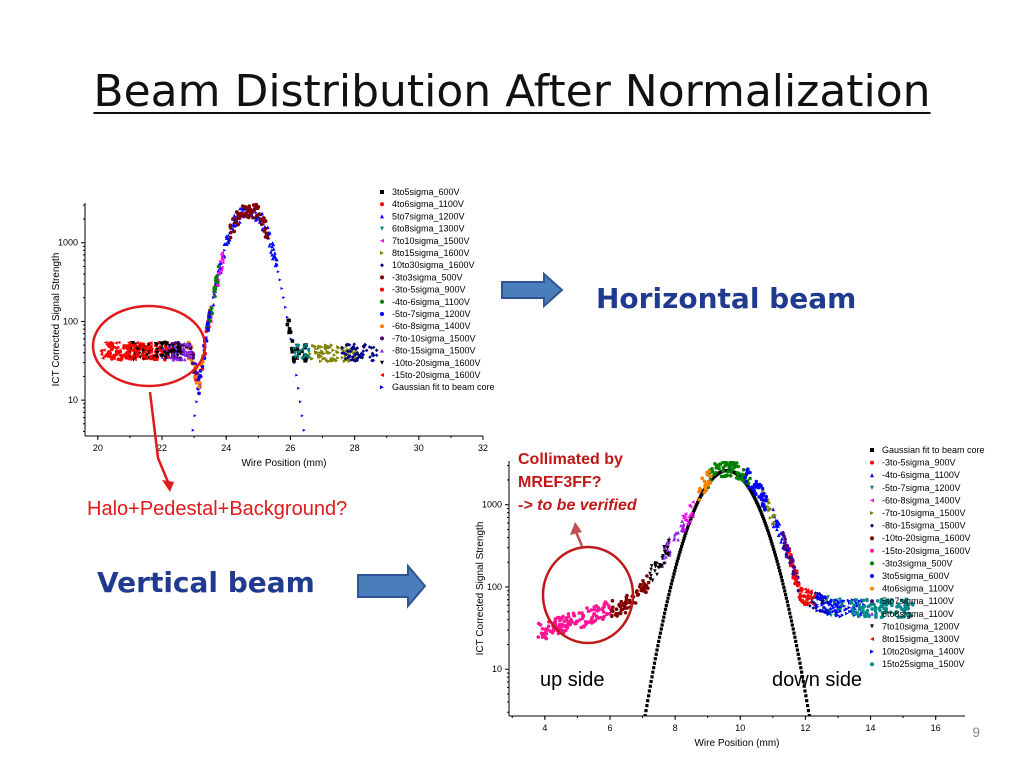 The height and width of the screenshot is (768, 1024). I want to click on legend-entry: 15to25sigma_1500V, so click(923, 664).